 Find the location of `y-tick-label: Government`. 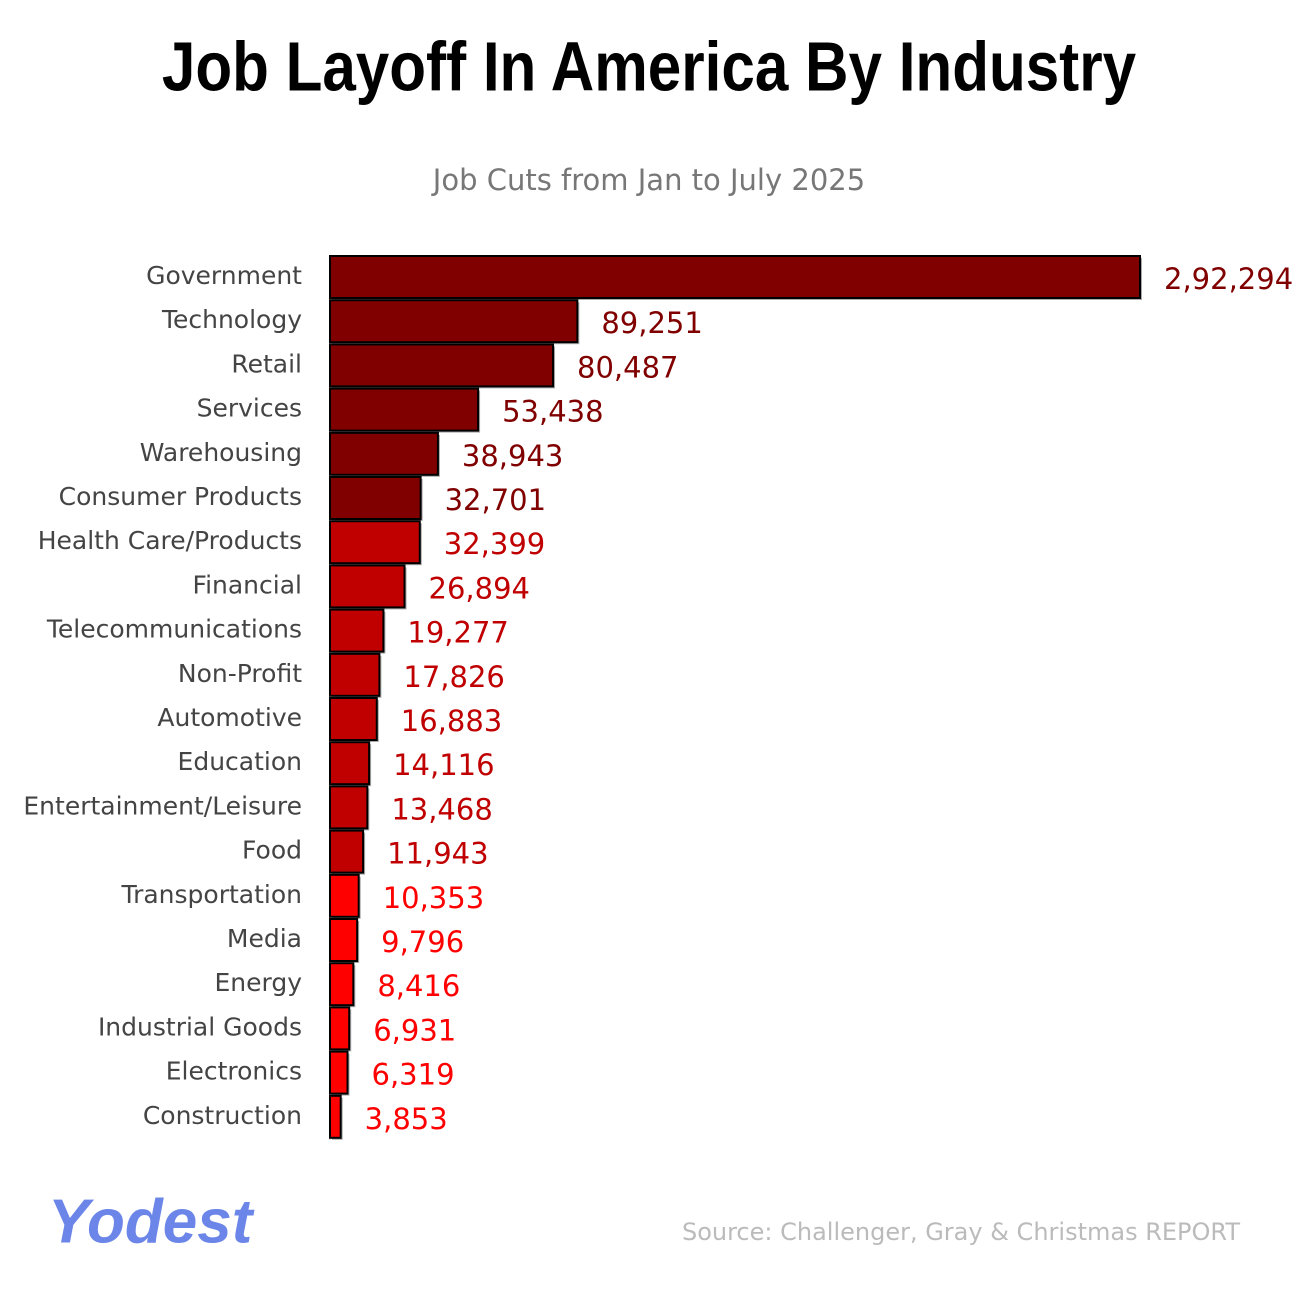

y-tick-label: Government is located at coordinates (224, 275).